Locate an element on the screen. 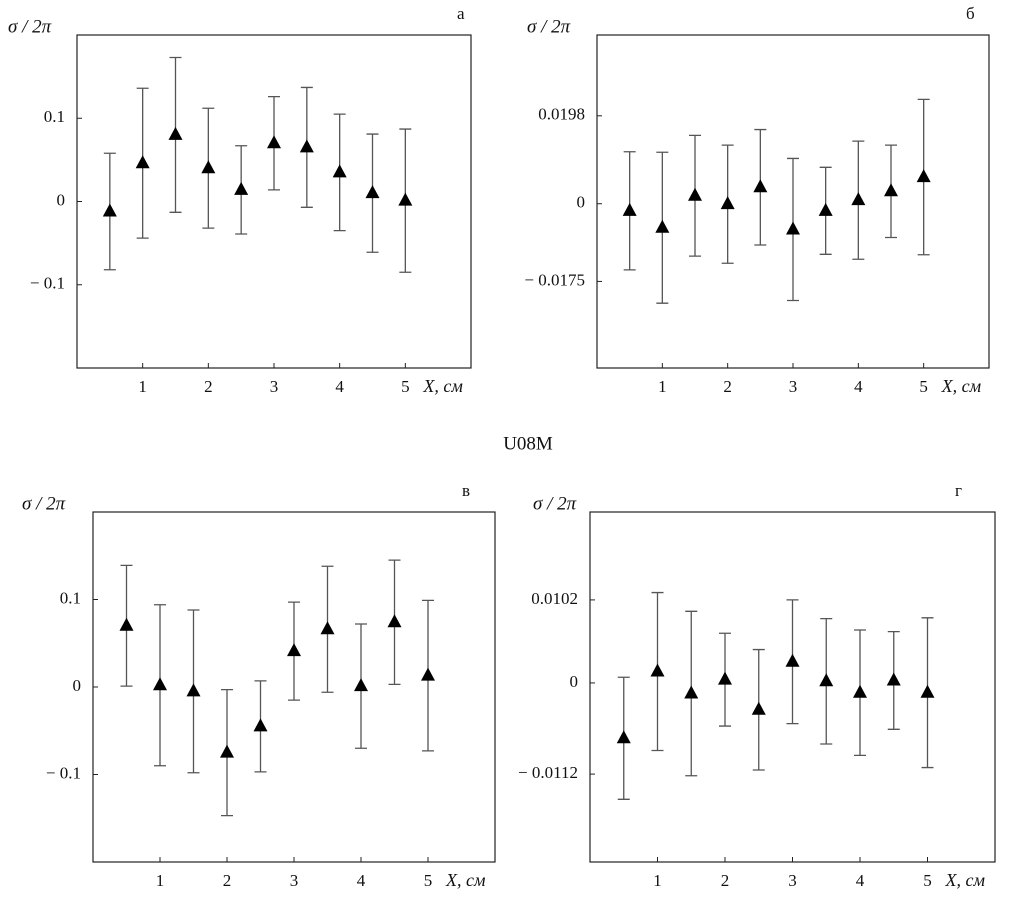 This screenshot has width=1033, height=913. caption: U08M is located at coordinates (528, 443).